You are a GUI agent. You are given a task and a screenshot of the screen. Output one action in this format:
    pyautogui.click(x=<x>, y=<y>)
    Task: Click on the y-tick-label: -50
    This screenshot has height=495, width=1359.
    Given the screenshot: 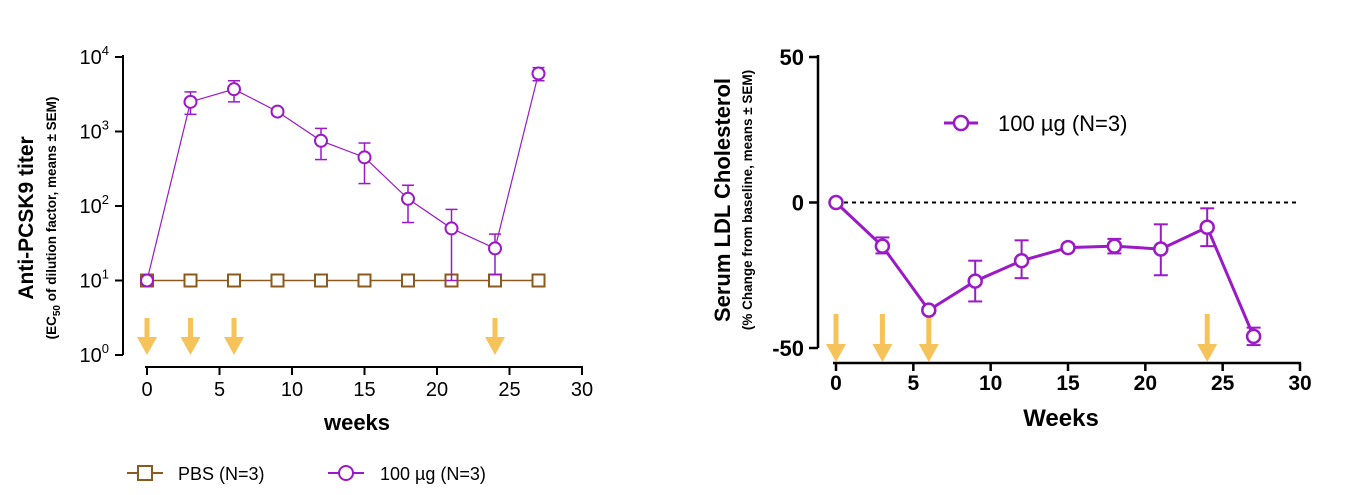 What is the action you would take?
    pyautogui.click(x=788, y=348)
    